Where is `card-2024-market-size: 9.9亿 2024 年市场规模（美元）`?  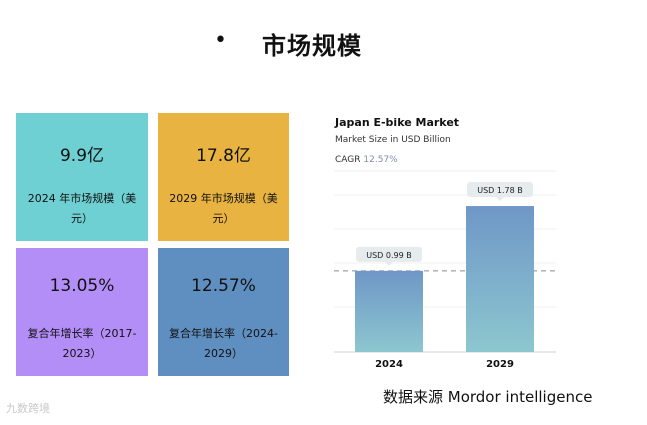
card-2024-market-size: 9.9亿 2024 年市场规模（美元） is located at coordinates (82, 177).